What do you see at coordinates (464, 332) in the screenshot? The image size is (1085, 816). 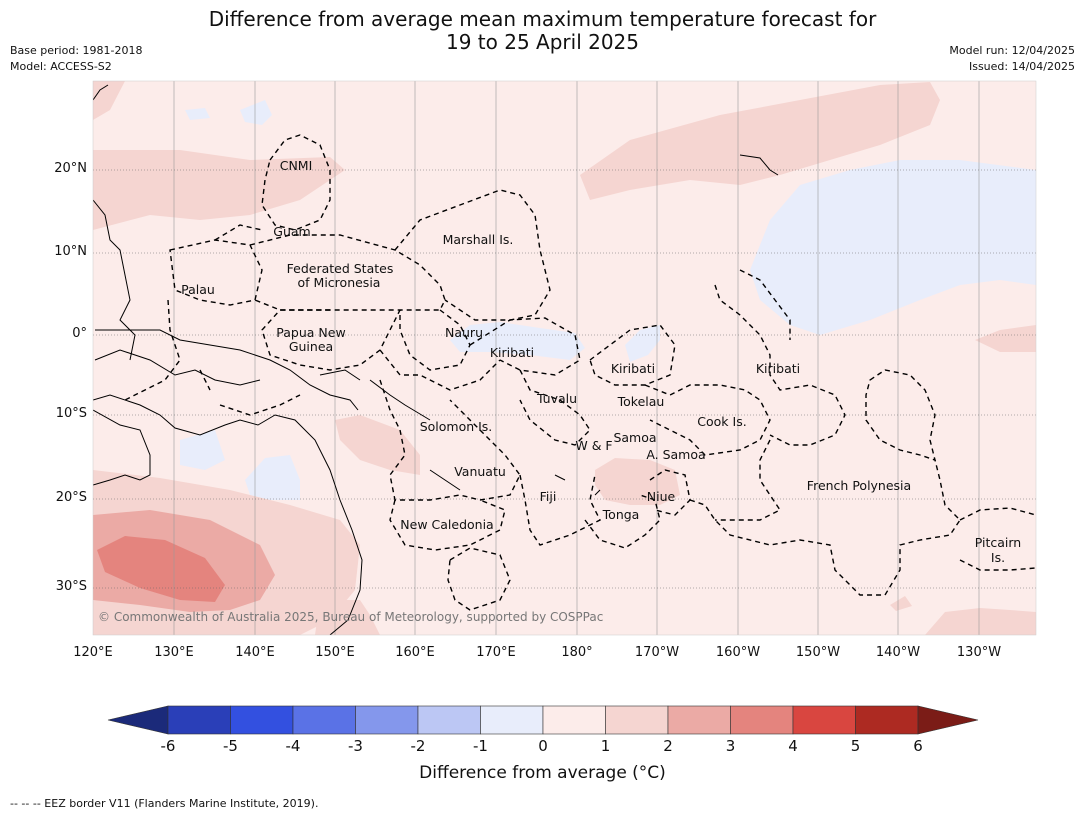 I see `label-nauru: Nauru` at bounding box center [464, 332].